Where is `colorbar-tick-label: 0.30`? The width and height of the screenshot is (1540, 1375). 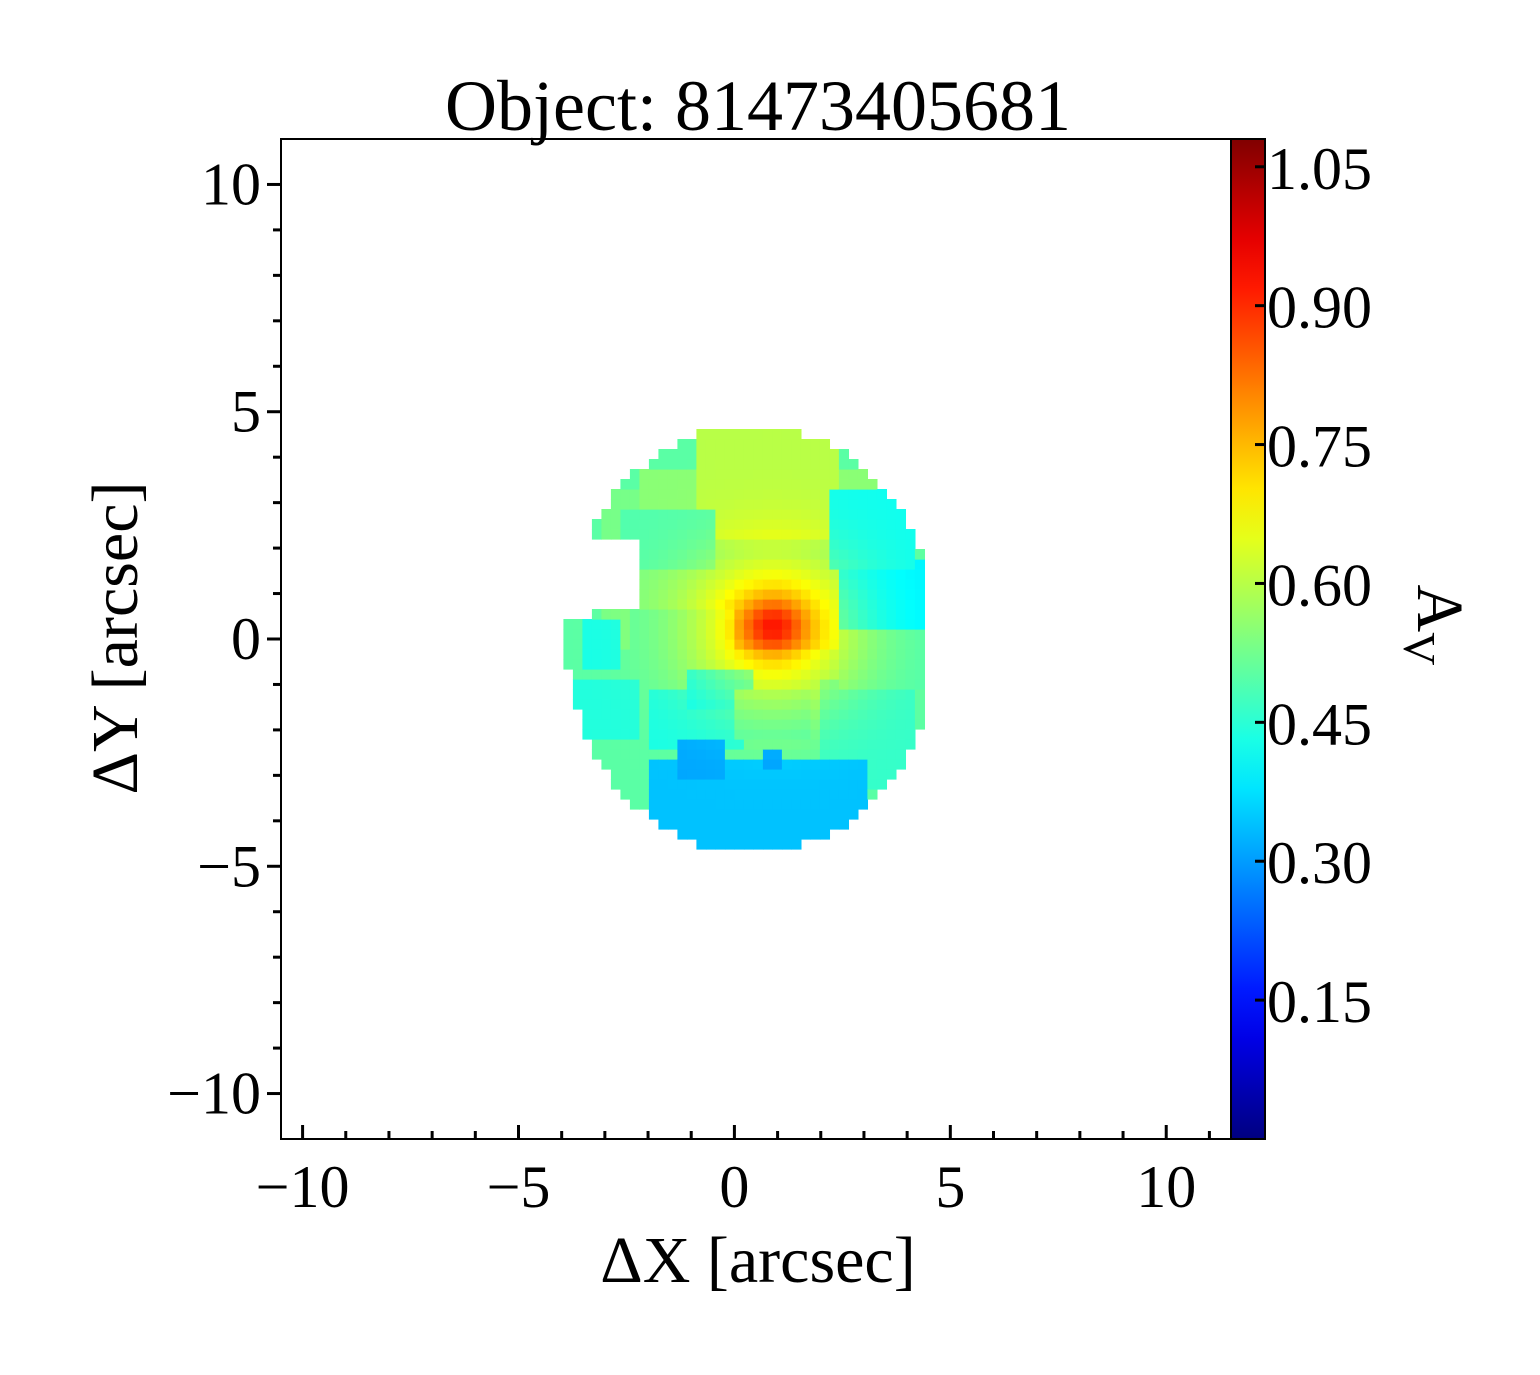
colorbar-tick-label: 0.30 is located at coordinates (1319, 863).